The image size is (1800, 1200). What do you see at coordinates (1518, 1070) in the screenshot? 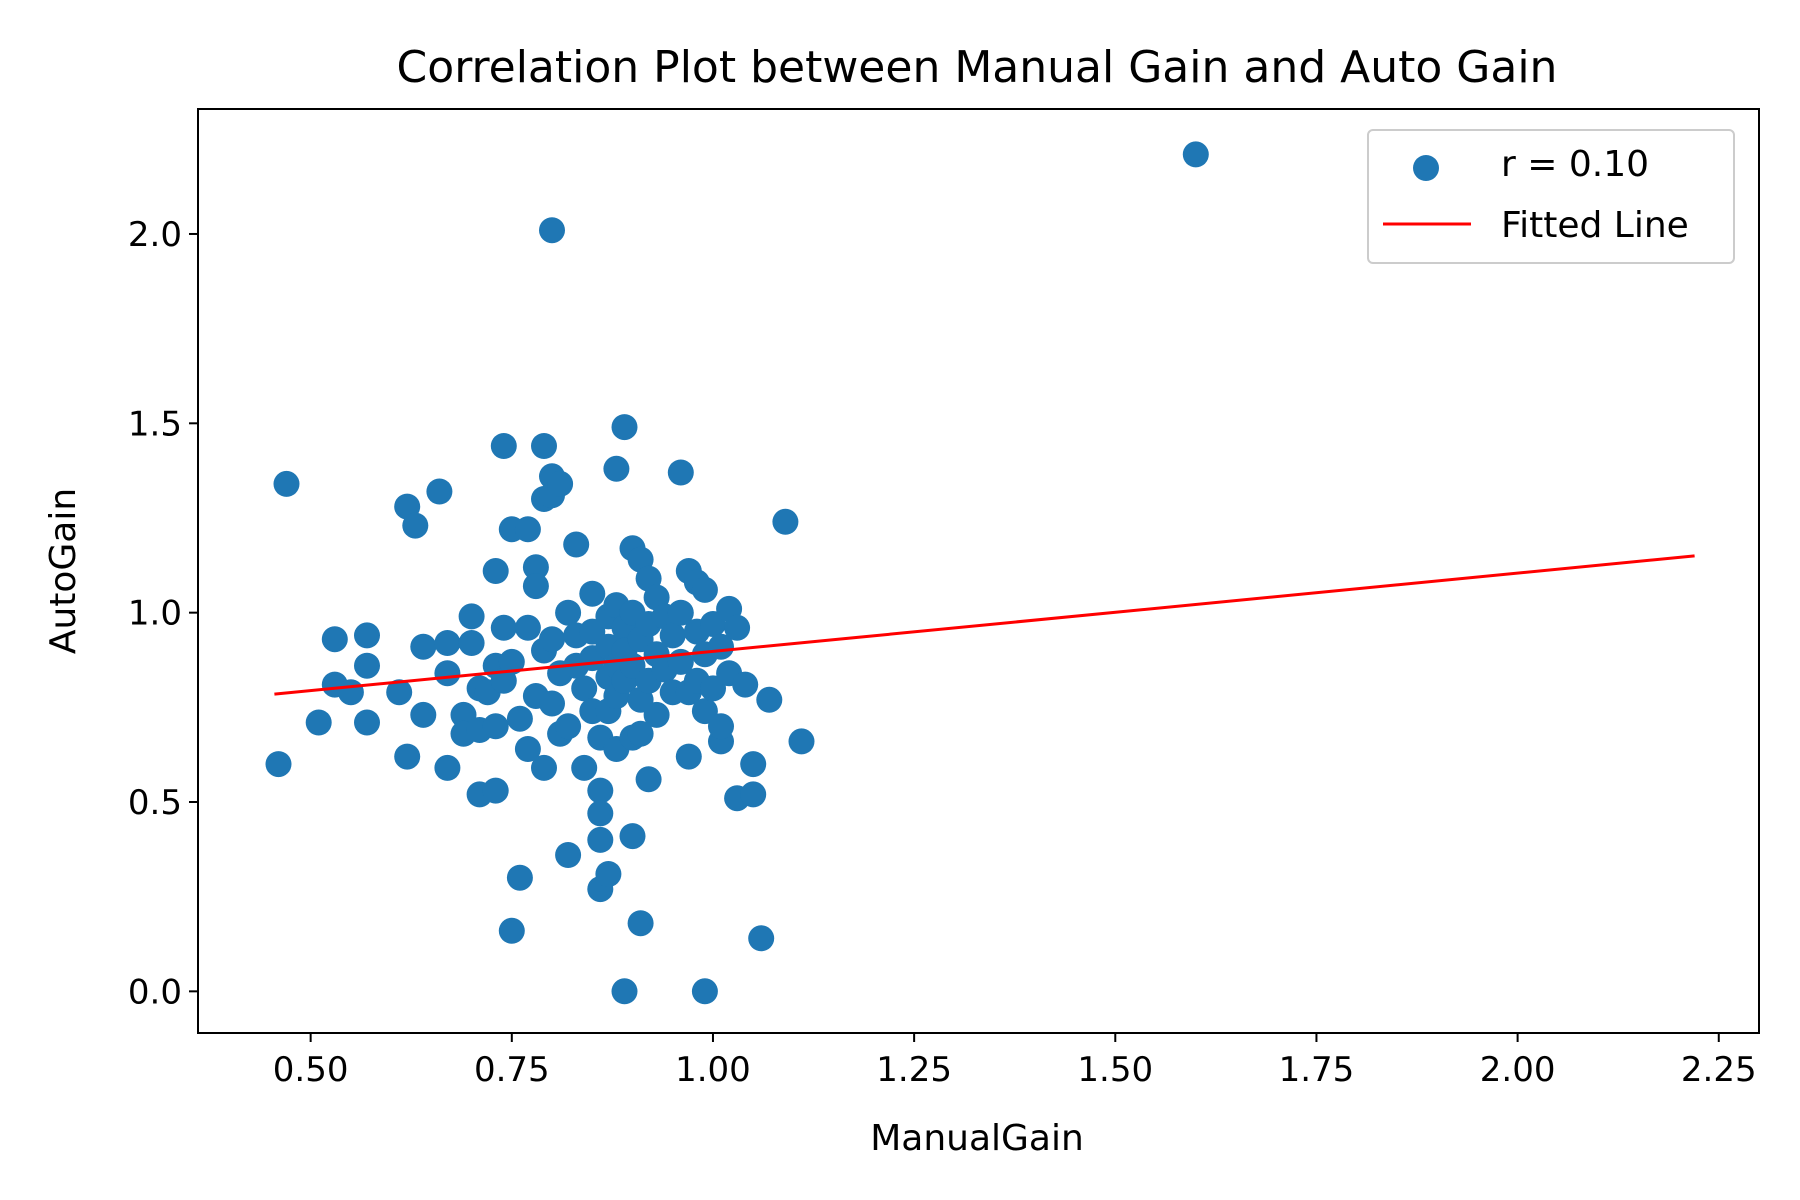
I see `x-tick-label: 2.00` at bounding box center [1518, 1070].